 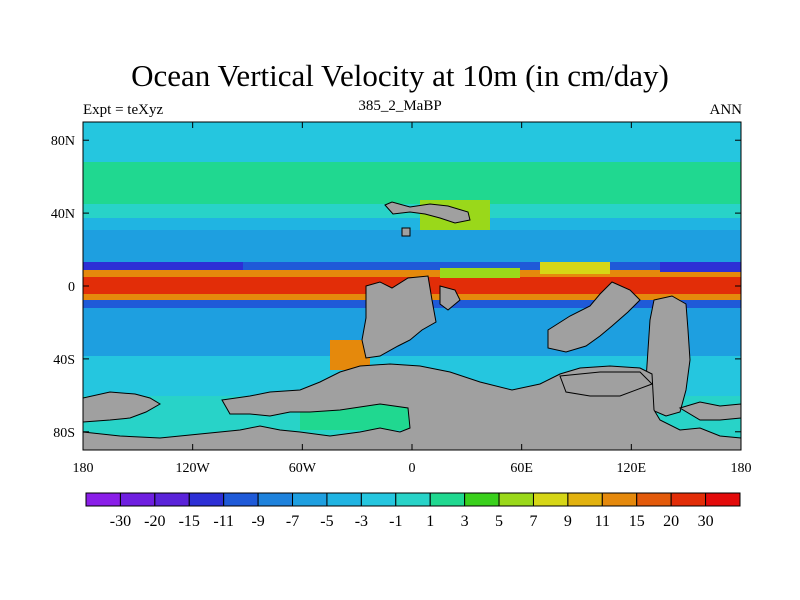 I want to click on band-subtropic-north, so click(x=412, y=246).